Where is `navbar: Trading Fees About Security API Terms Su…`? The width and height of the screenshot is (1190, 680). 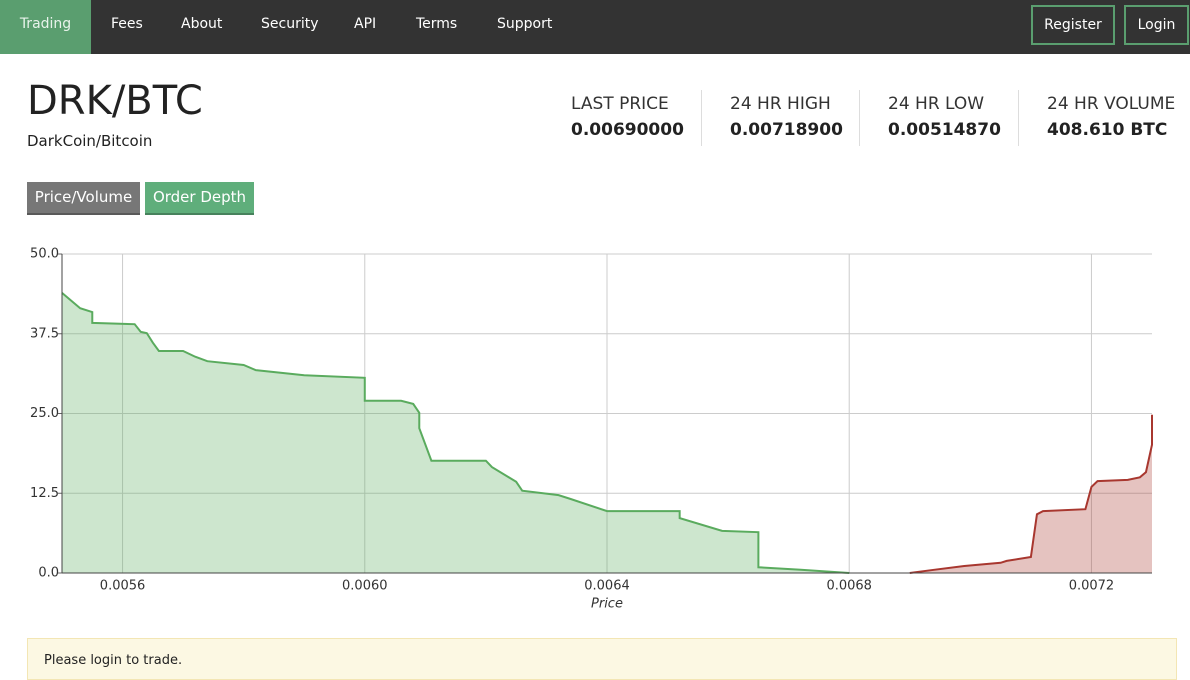
navbar: Trading Fees About Security API Terms Su… is located at coordinates (595, 27).